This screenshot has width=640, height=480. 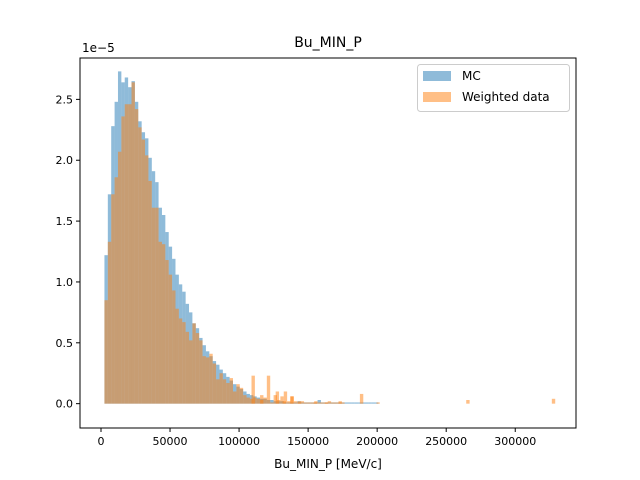 What do you see at coordinates (239, 441) in the screenshot?
I see `x-tick-label: 100000` at bounding box center [239, 441].